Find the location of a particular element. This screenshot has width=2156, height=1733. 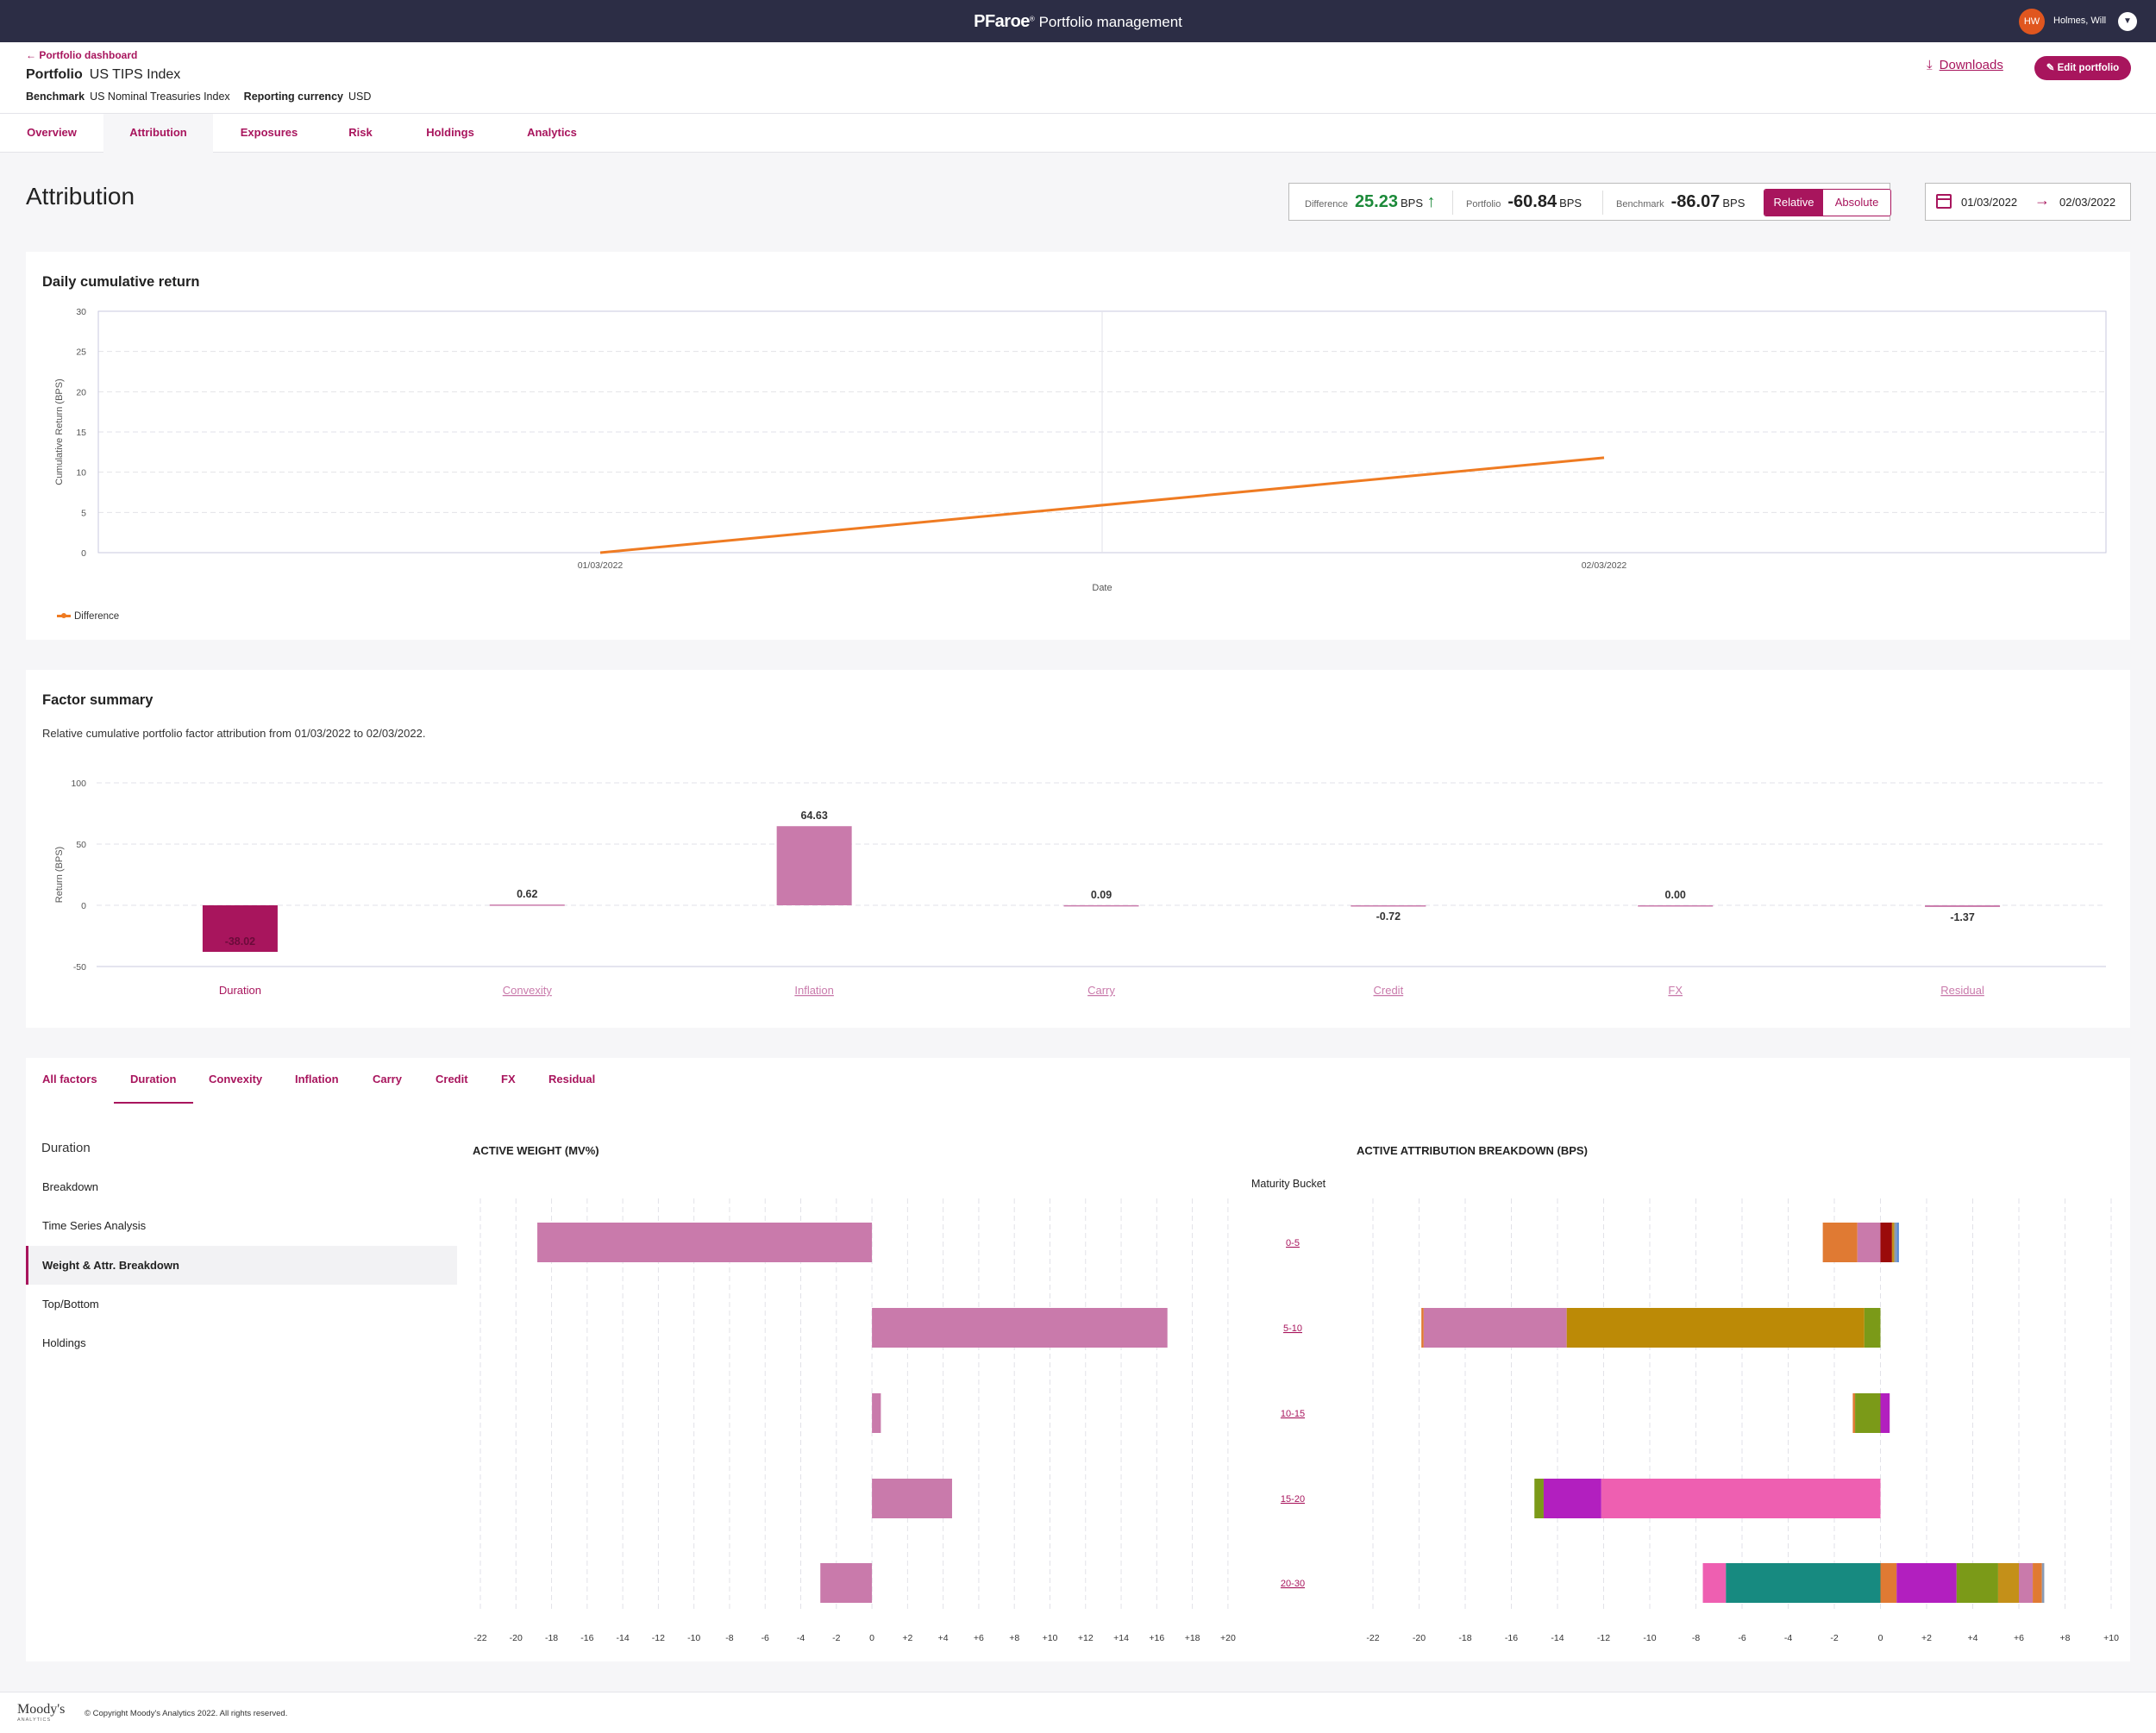

attr-x-tick: 0 is located at coordinates (1880, 1638).